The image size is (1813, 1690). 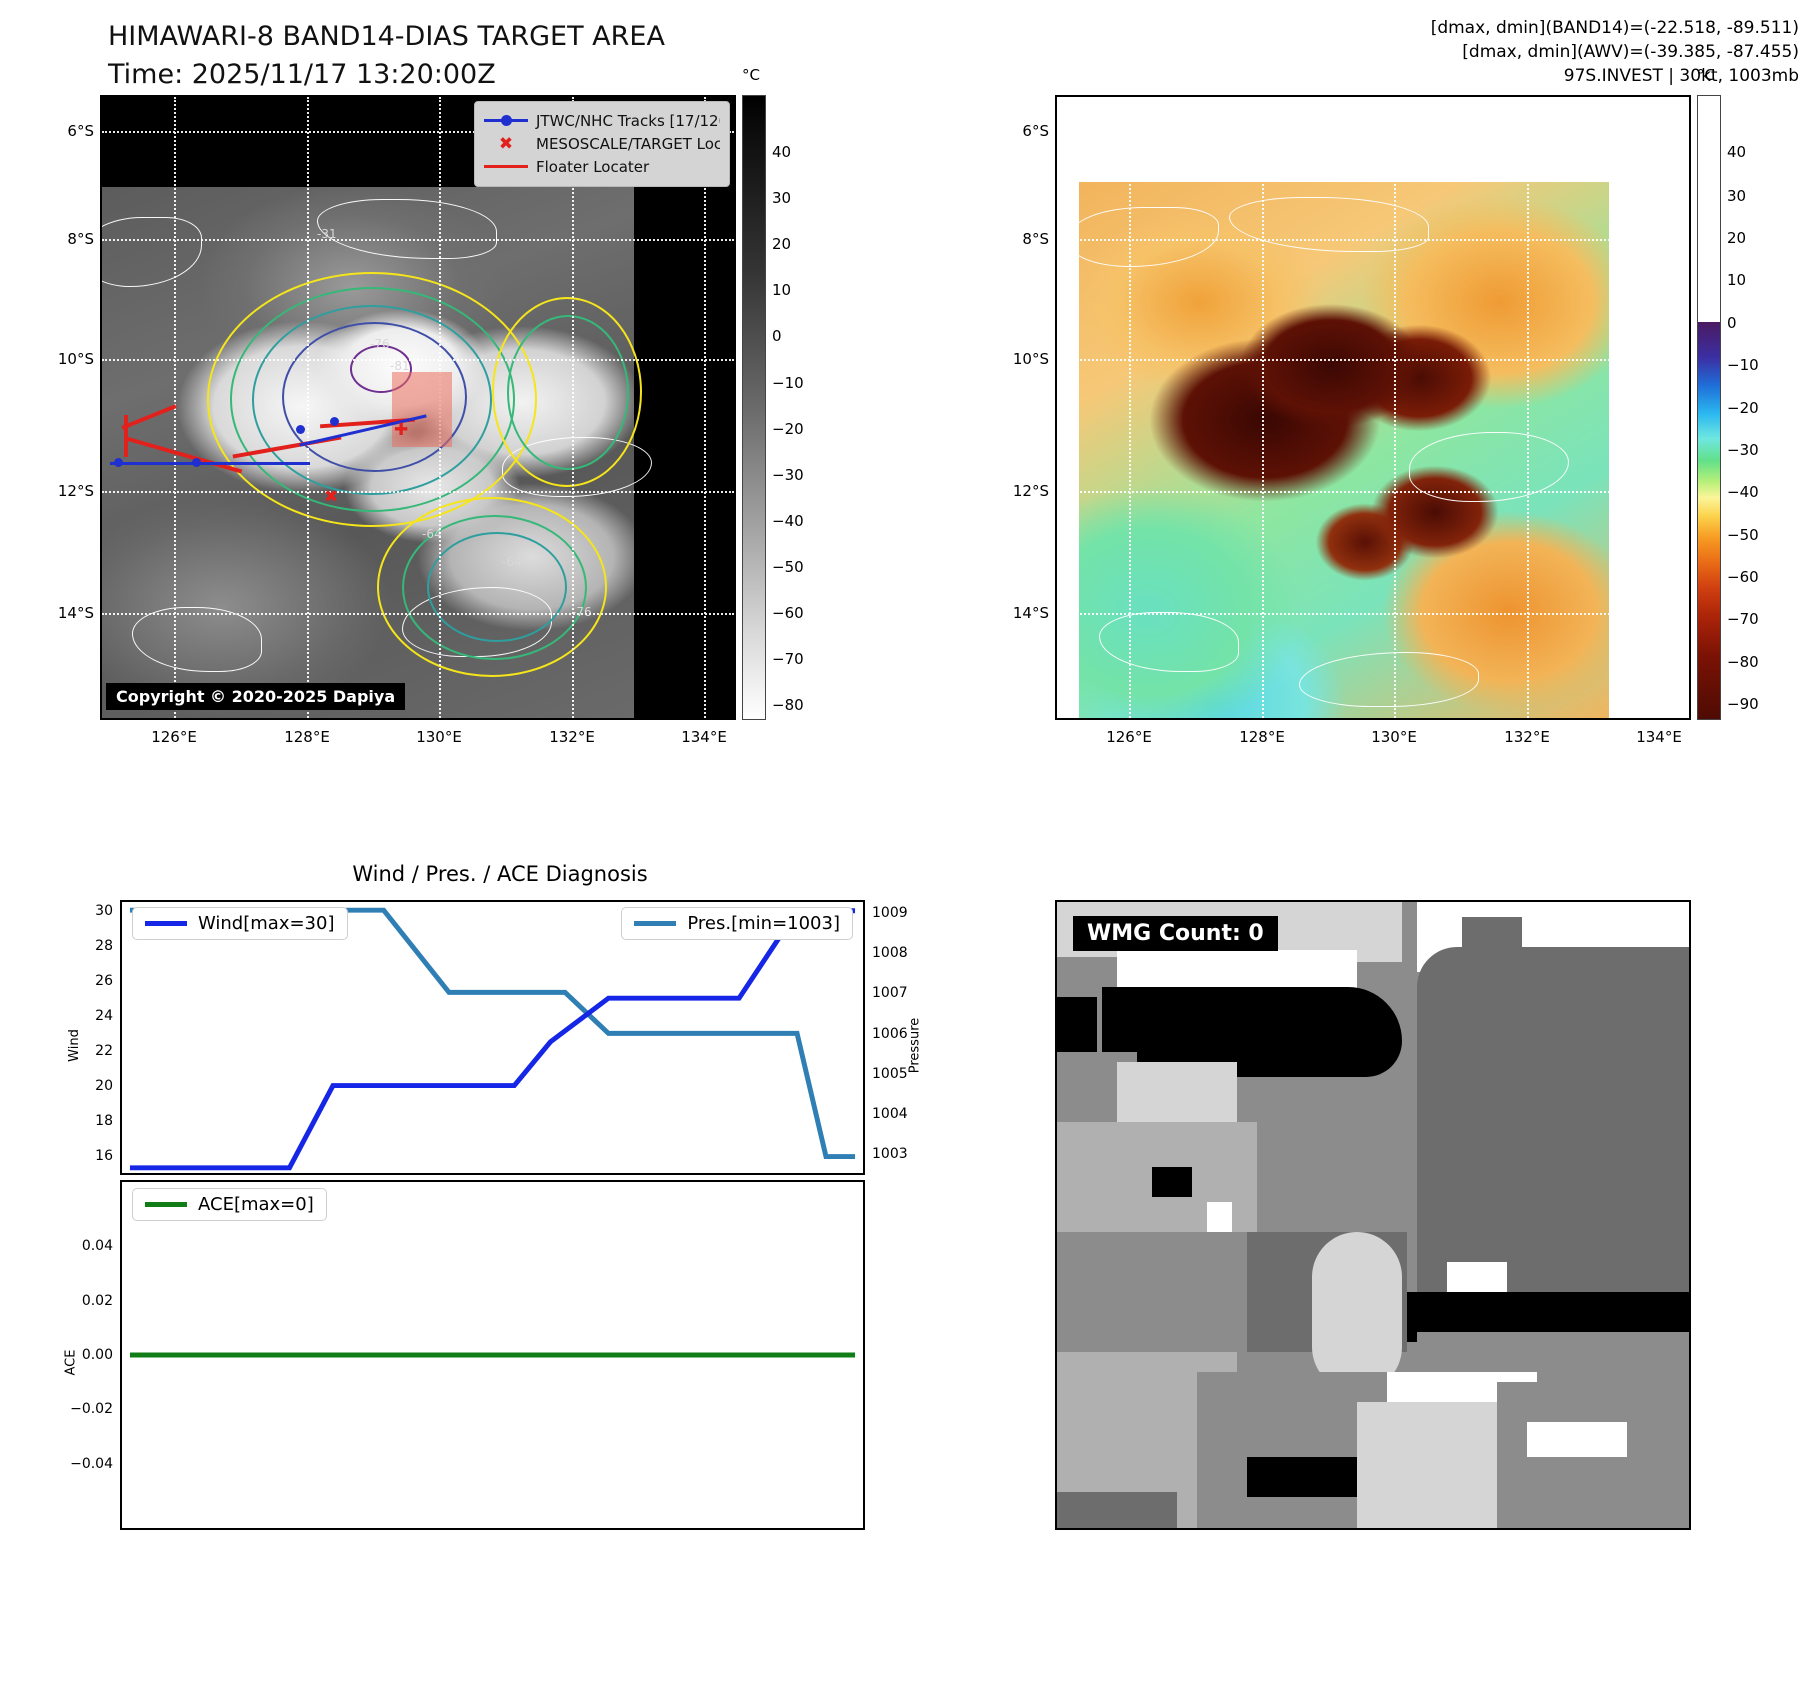 I want to click on colorbar-tick: 40, so click(x=1737, y=152).